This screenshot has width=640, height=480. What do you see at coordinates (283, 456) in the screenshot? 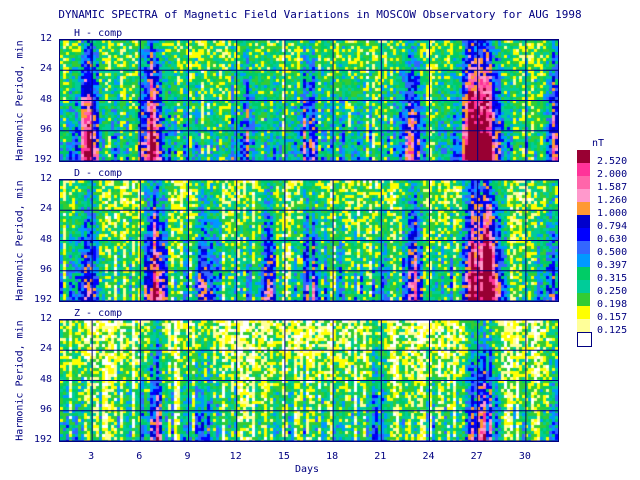
I see `x-tick-label: 15` at bounding box center [283, 456].